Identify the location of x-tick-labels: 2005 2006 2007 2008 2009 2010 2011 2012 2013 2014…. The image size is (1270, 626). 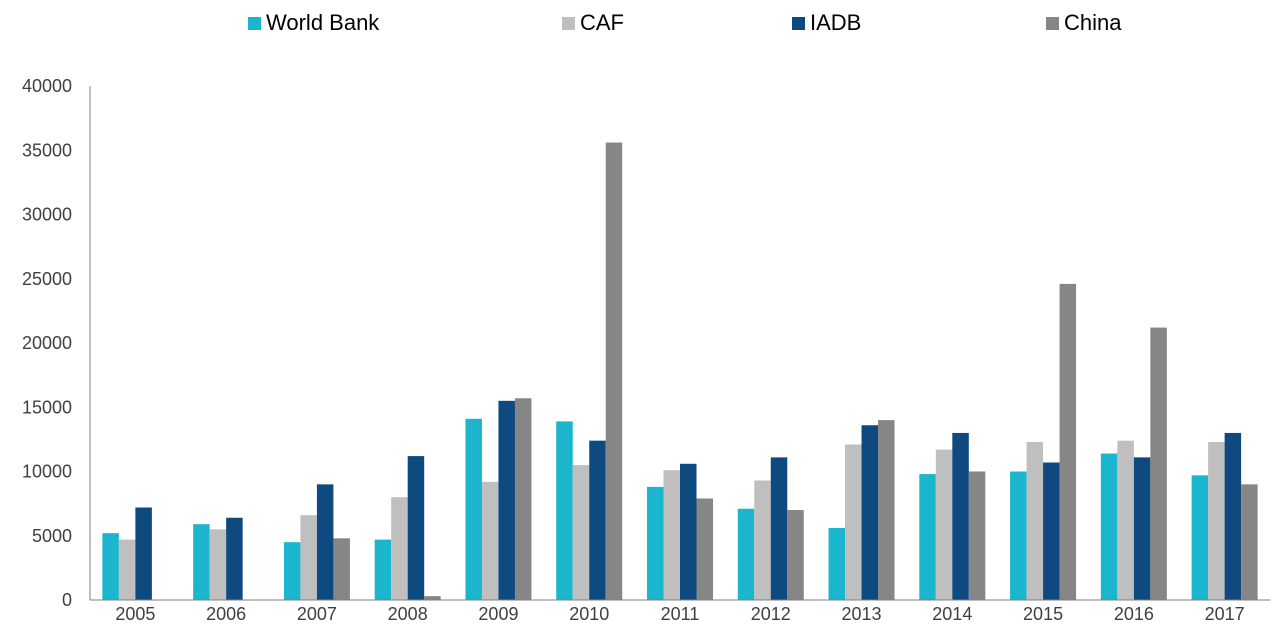
(679, 614).